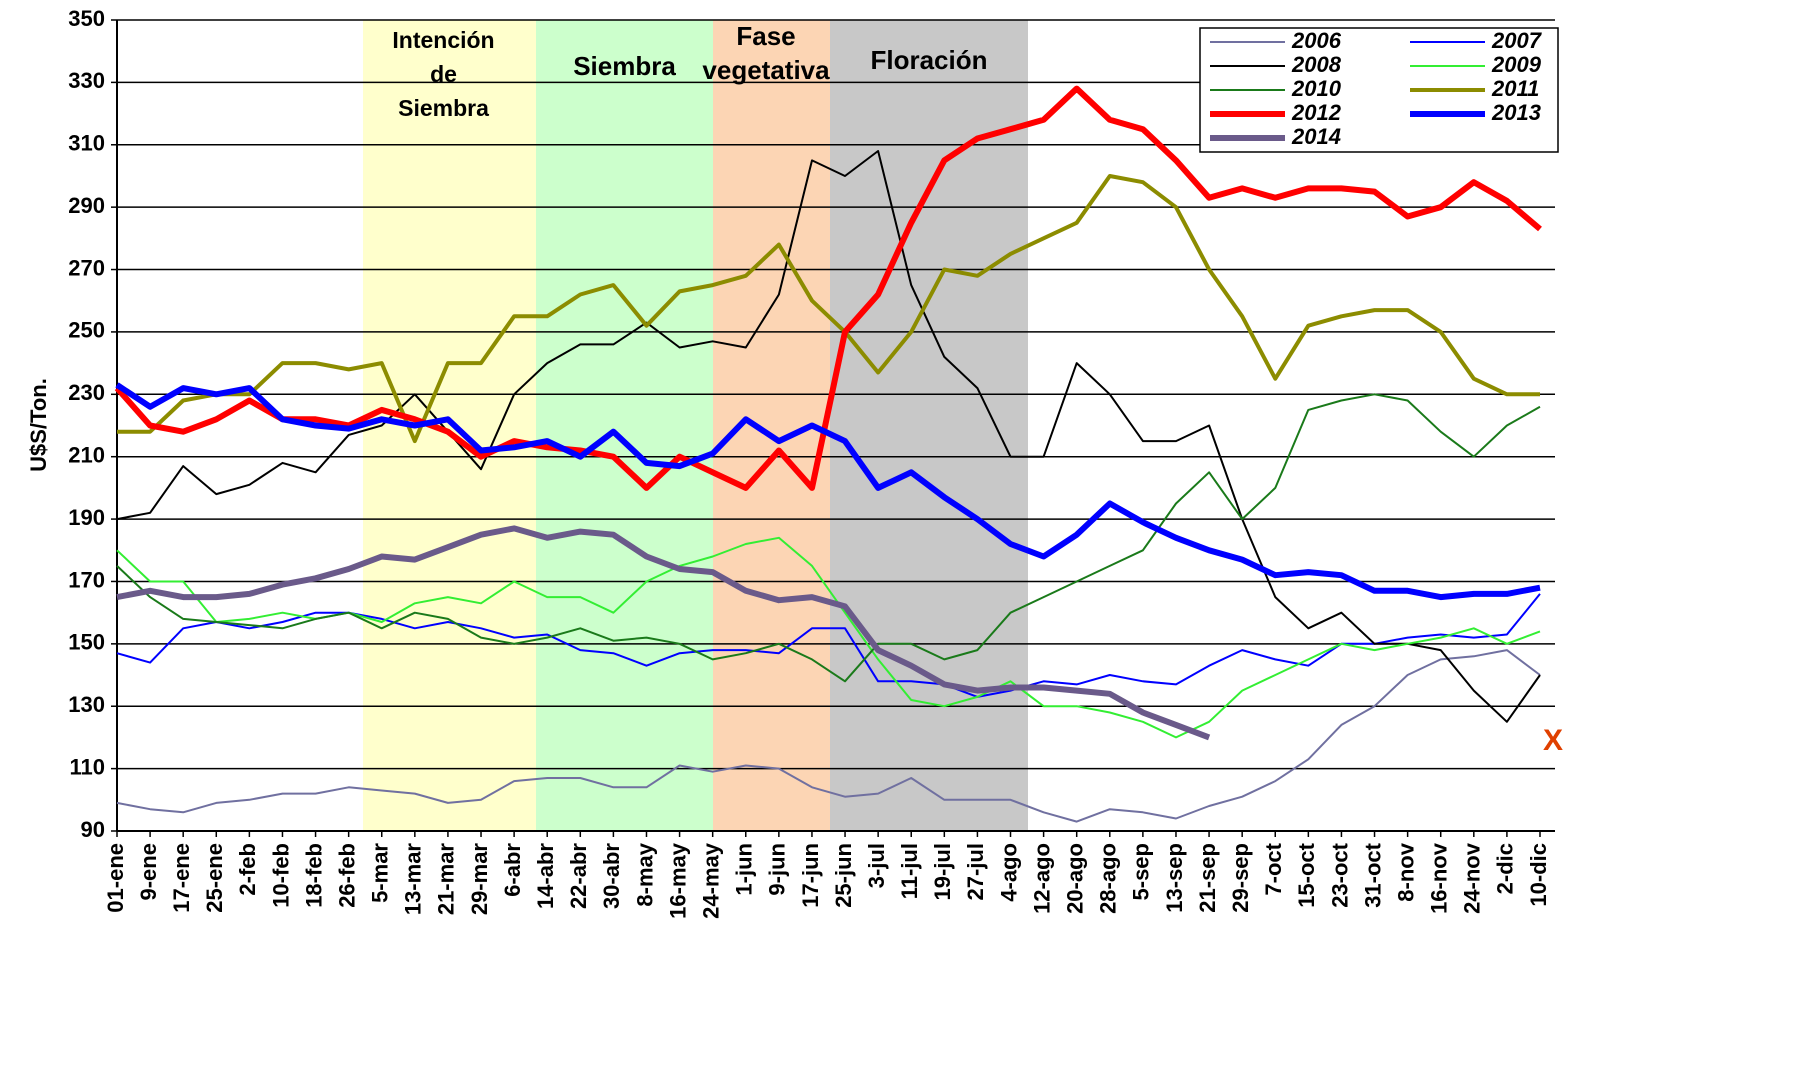  Describe the element at coordinates (1316, 40) in the screenshot. I see `legend-label: 2006` at that location.